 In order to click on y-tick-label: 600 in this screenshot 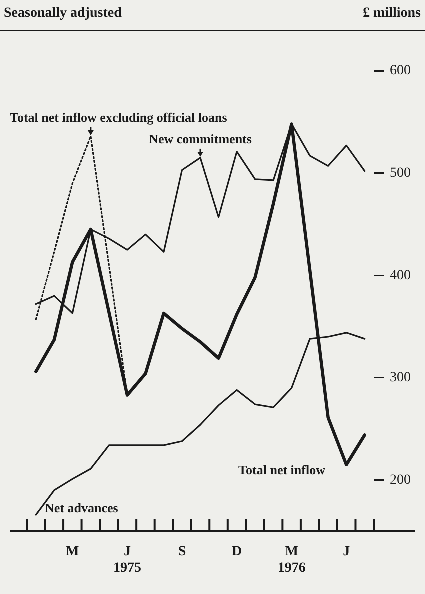, I will do `click(400, 71)`.